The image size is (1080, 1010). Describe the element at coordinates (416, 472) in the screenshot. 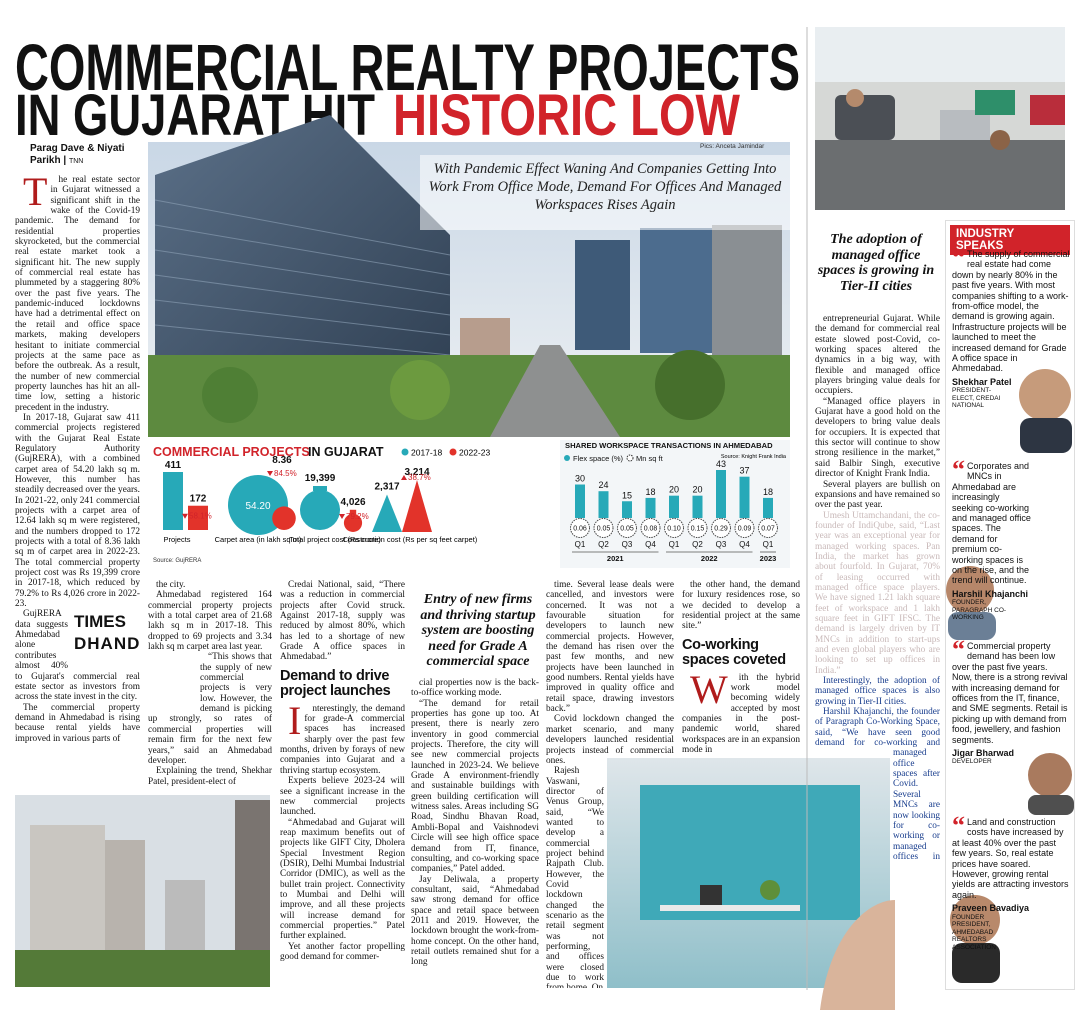

I see `value-label: 3,214` at that location.